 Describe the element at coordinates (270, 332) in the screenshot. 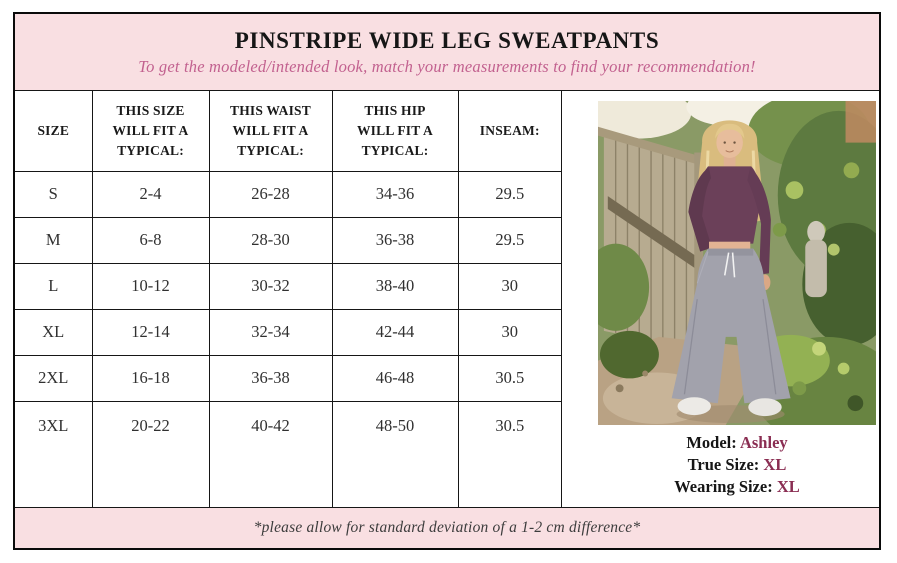

I see `cell-waist-fit: 32-34` at that location.